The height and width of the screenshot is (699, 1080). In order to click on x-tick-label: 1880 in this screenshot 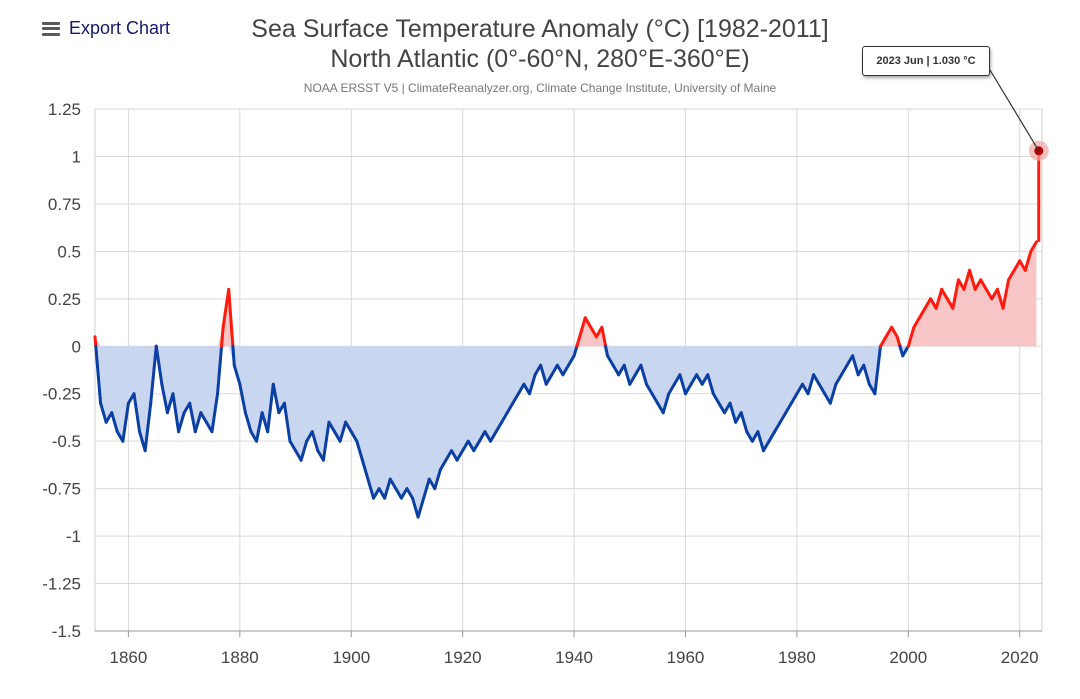, I will do `click(240, 657)`.